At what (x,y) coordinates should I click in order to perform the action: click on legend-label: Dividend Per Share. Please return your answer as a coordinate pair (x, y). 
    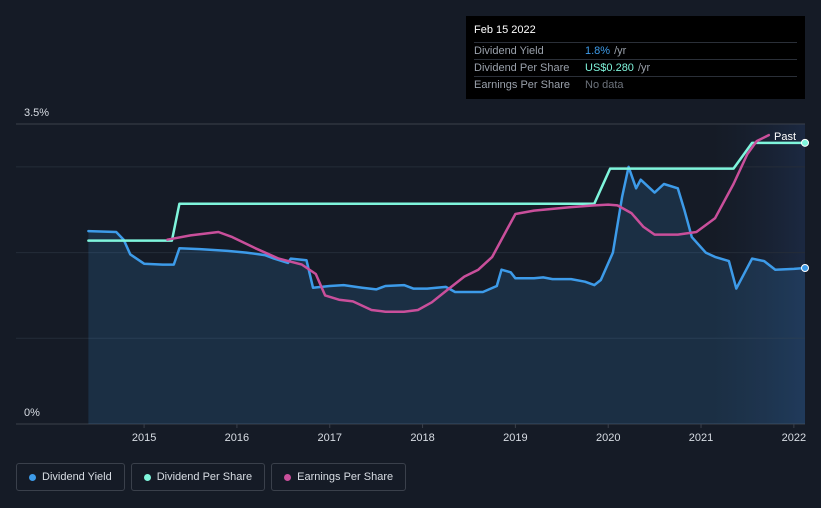
    Looking at the image, I should click on (204, 477).